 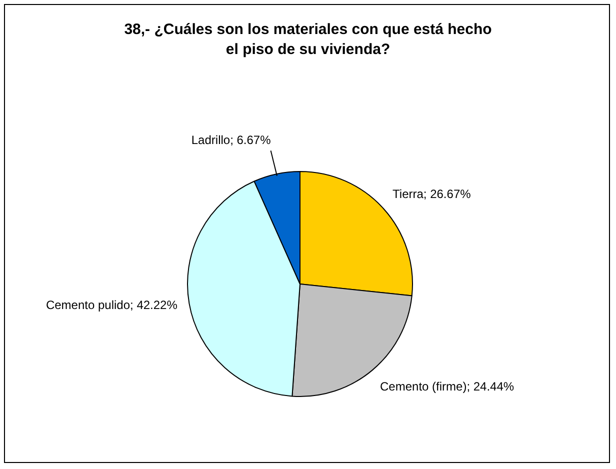 I want to click on slice-label: Tierra; 26.67%, so click(x=432, y=194).